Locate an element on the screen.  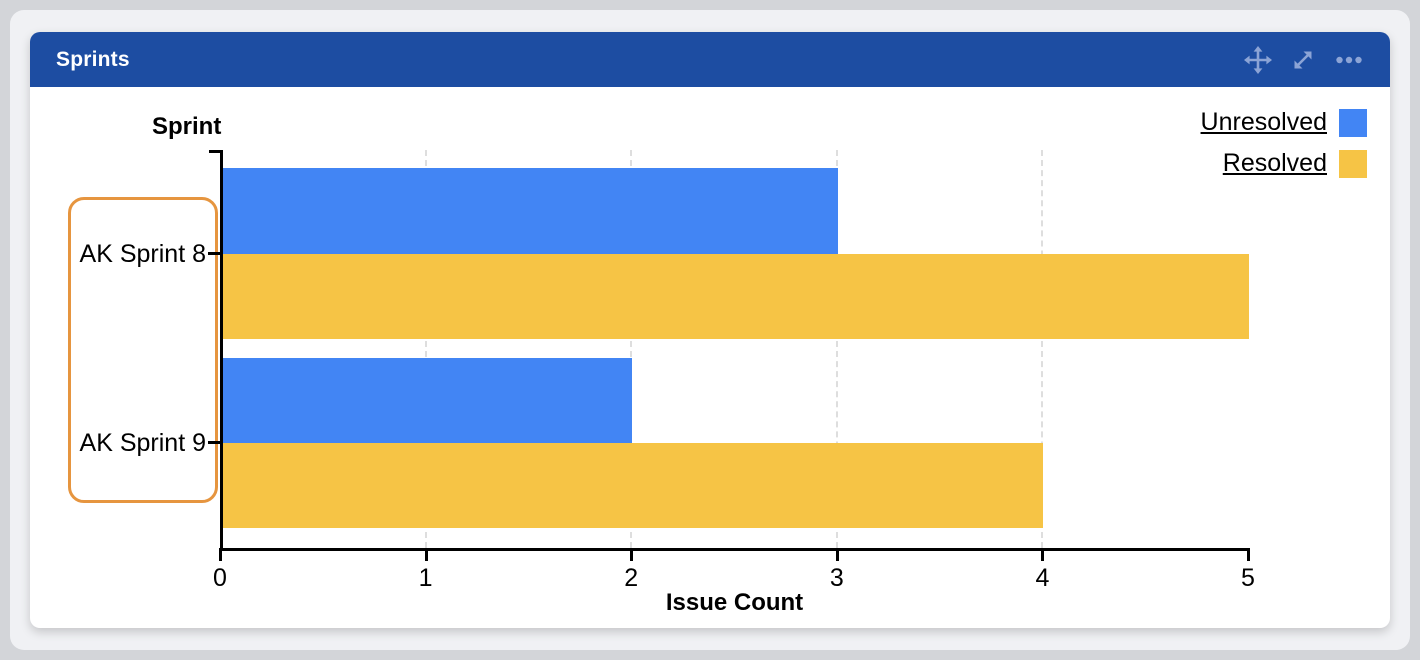
x-axis-title: Issue Count is located at coordinates (734, 602).